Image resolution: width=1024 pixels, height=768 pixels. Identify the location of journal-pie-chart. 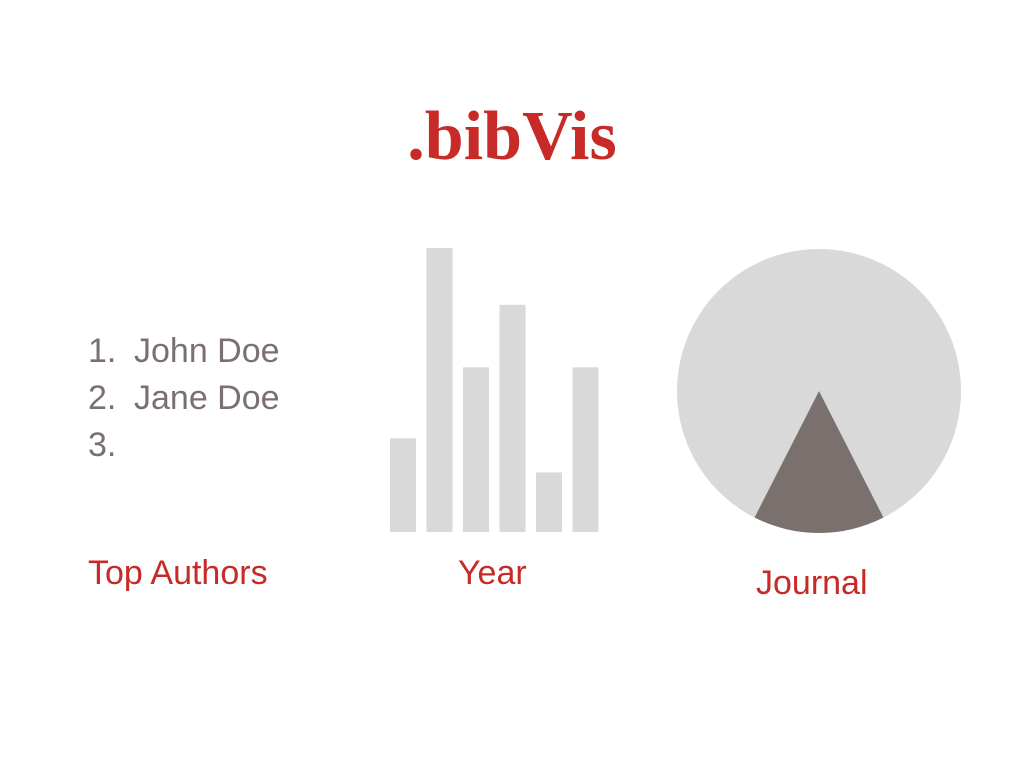
(819, 390).